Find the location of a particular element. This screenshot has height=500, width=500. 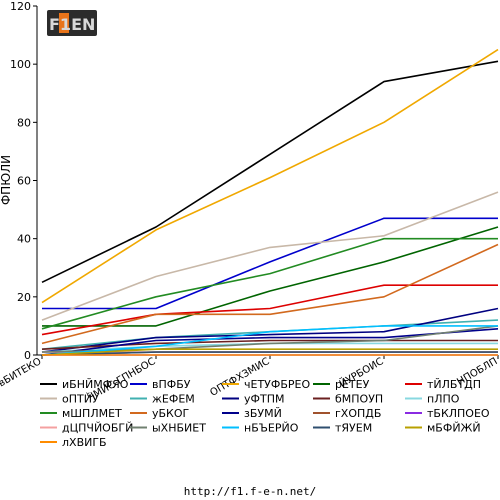

legend-label: нБЪЕРЙО is located at coordinates (271, 428).